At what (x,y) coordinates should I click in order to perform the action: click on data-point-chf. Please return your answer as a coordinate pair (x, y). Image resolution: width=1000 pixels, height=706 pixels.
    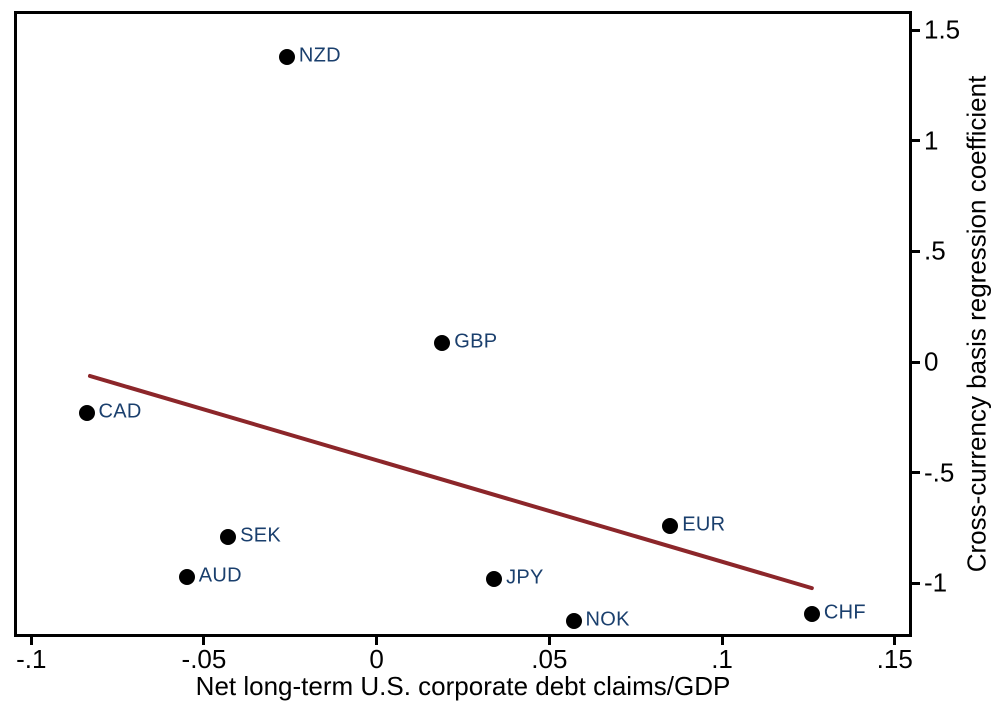
    Looking at the image, I should click on (811, 614).